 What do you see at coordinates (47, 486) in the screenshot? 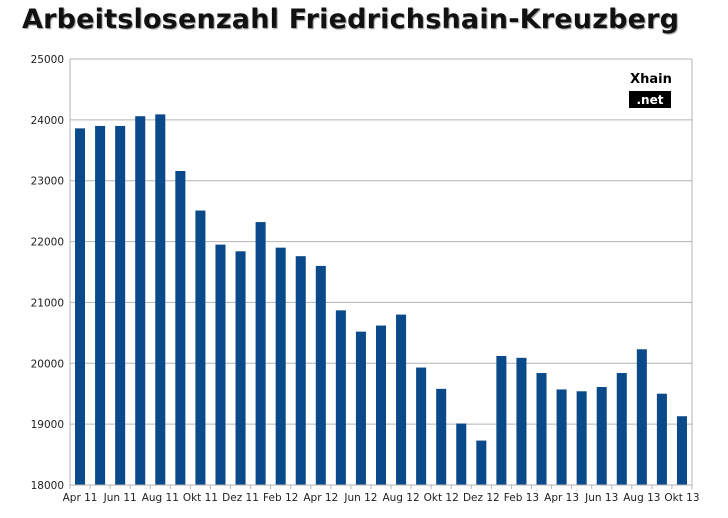
I see `y-tick-label: 18000` at bounding box center [47, 486].